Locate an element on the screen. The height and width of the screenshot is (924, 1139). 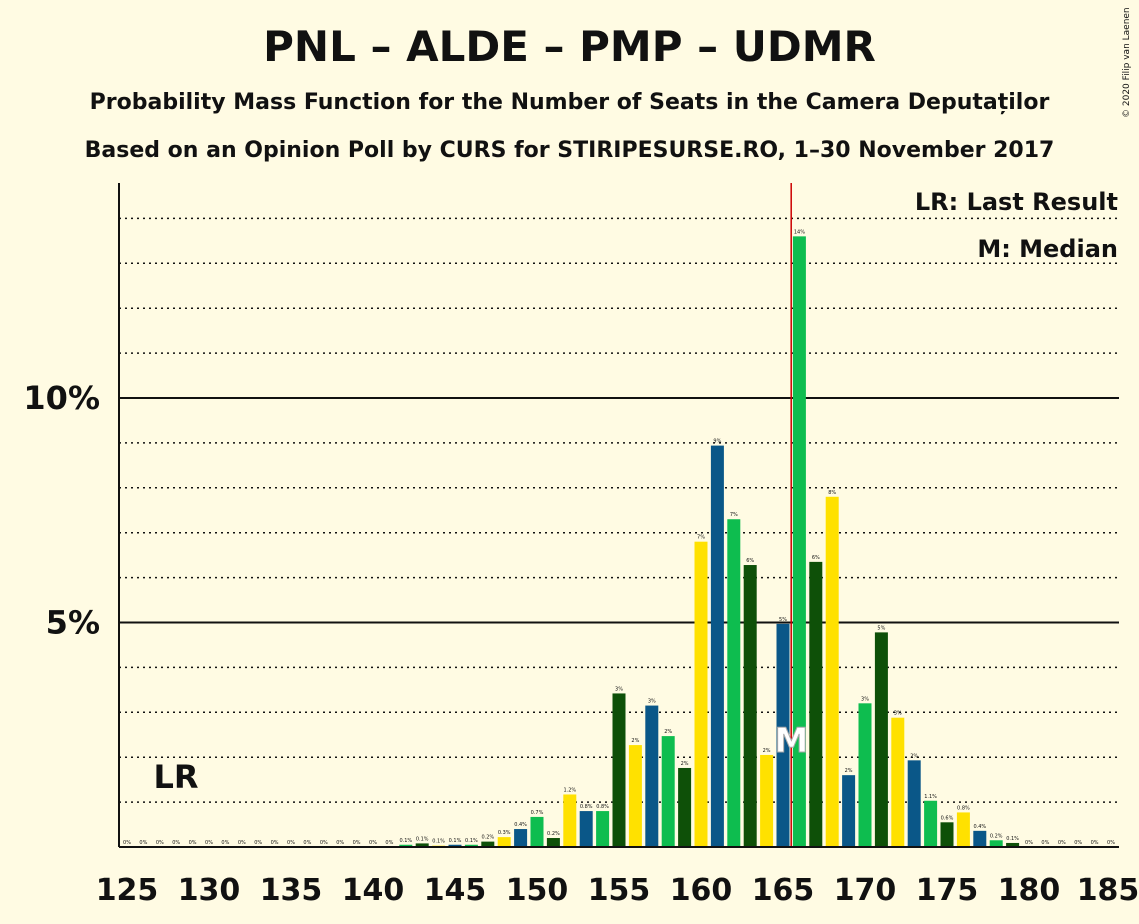
bar-label-176: 0.8% is located at coordinates (963, 808).